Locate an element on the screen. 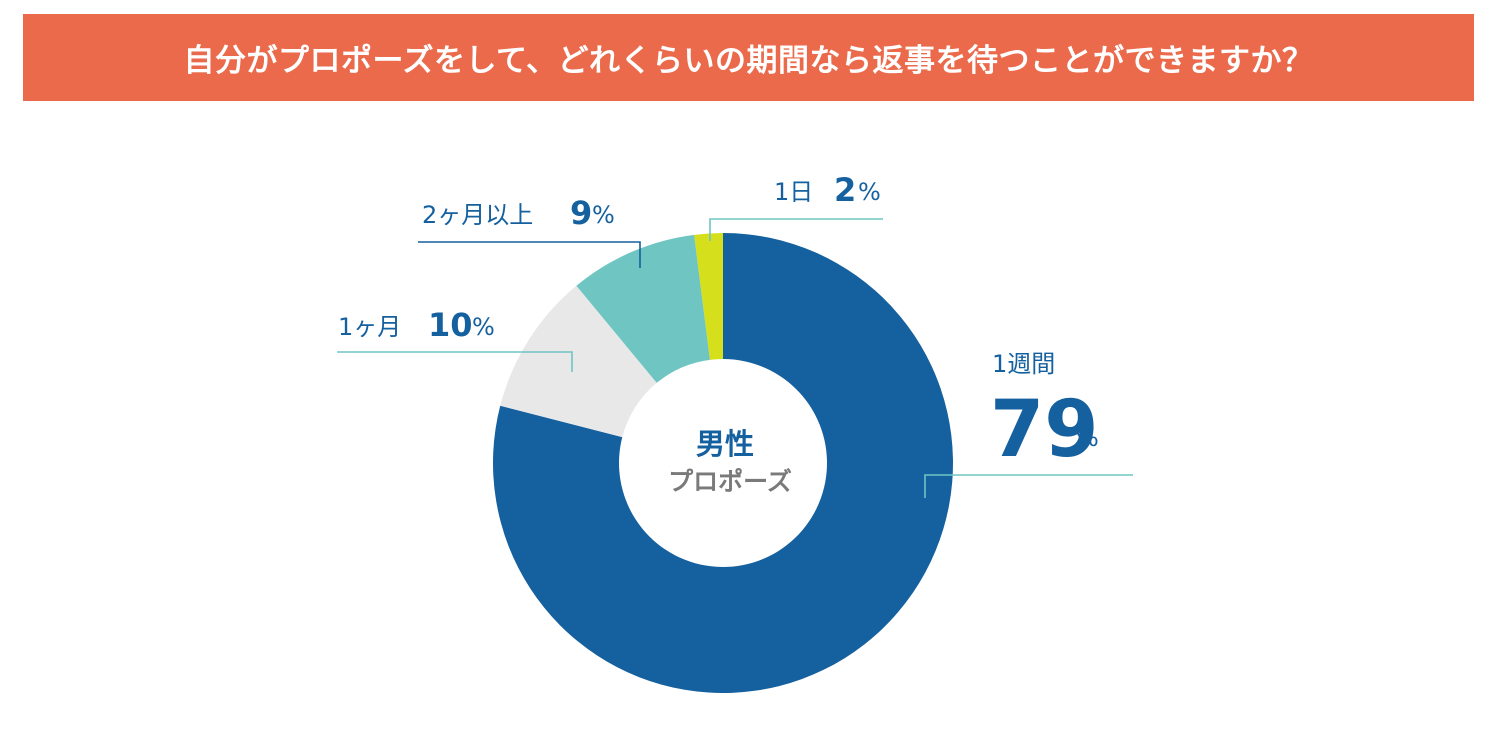 The height and width of the screenshot is (752, 1492). title-banner: 自分がプロポーズをして、どれくらいの期間なら返事を待つことができますか？ is located at coordinates (748, 57).